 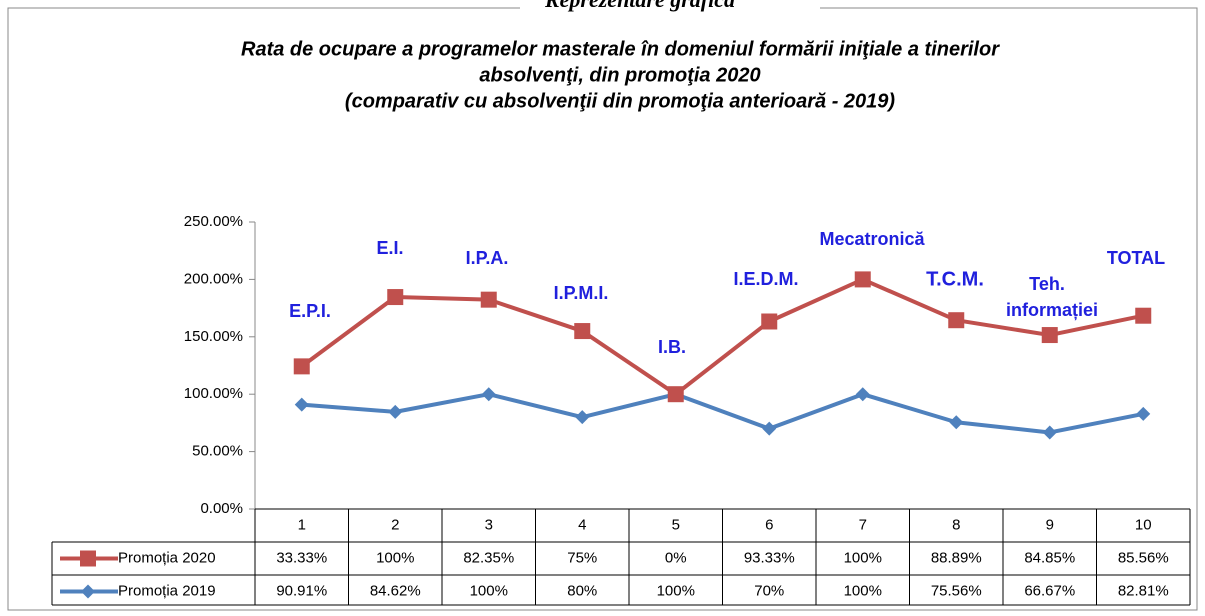 I want to click on x-tick-label: 1, so click(x=302, y=524).